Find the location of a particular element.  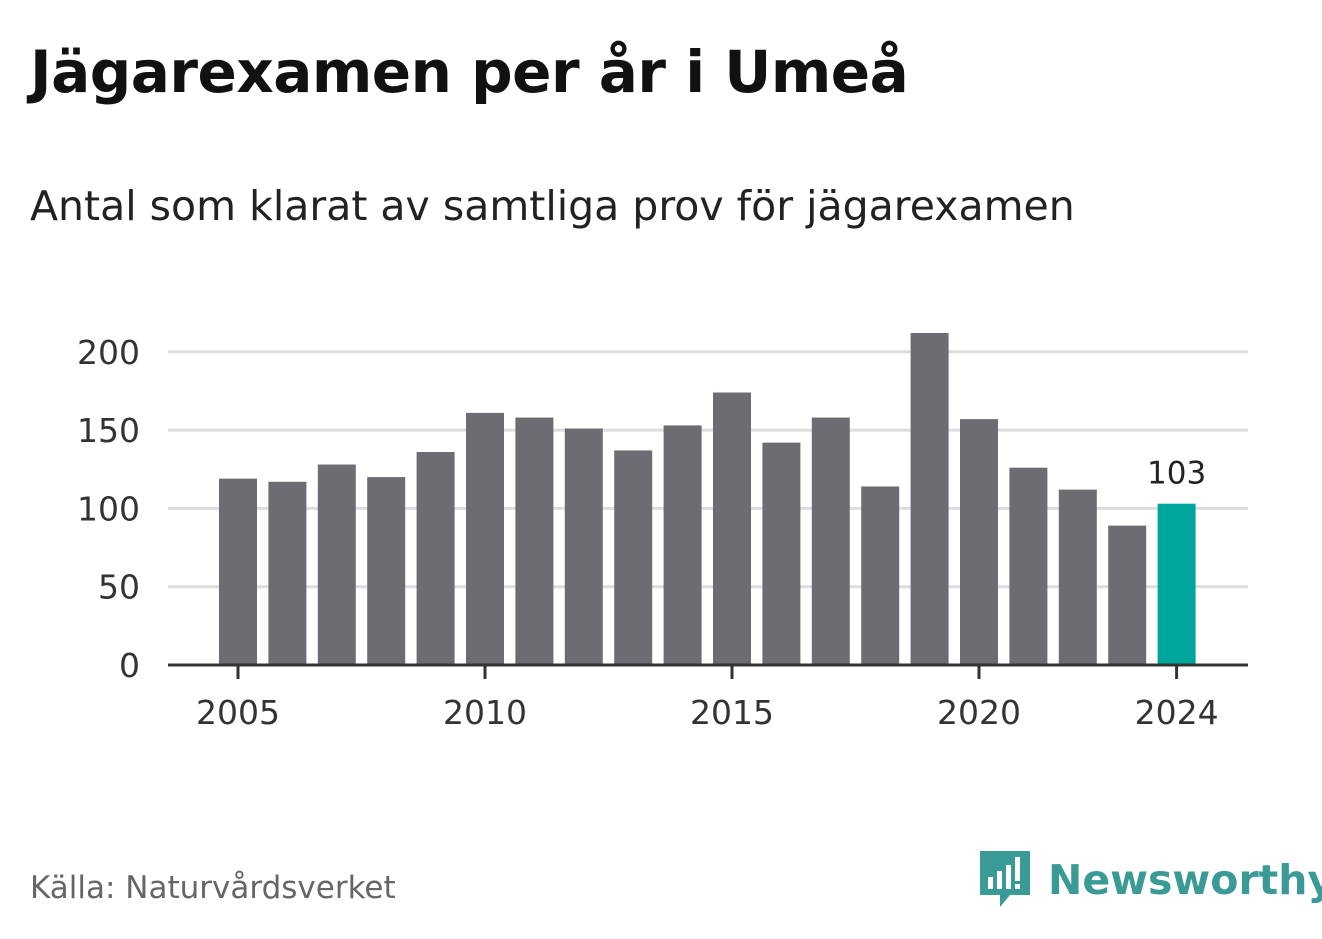

newsworthy-logo-icon is located at coordinates (1005, 879).